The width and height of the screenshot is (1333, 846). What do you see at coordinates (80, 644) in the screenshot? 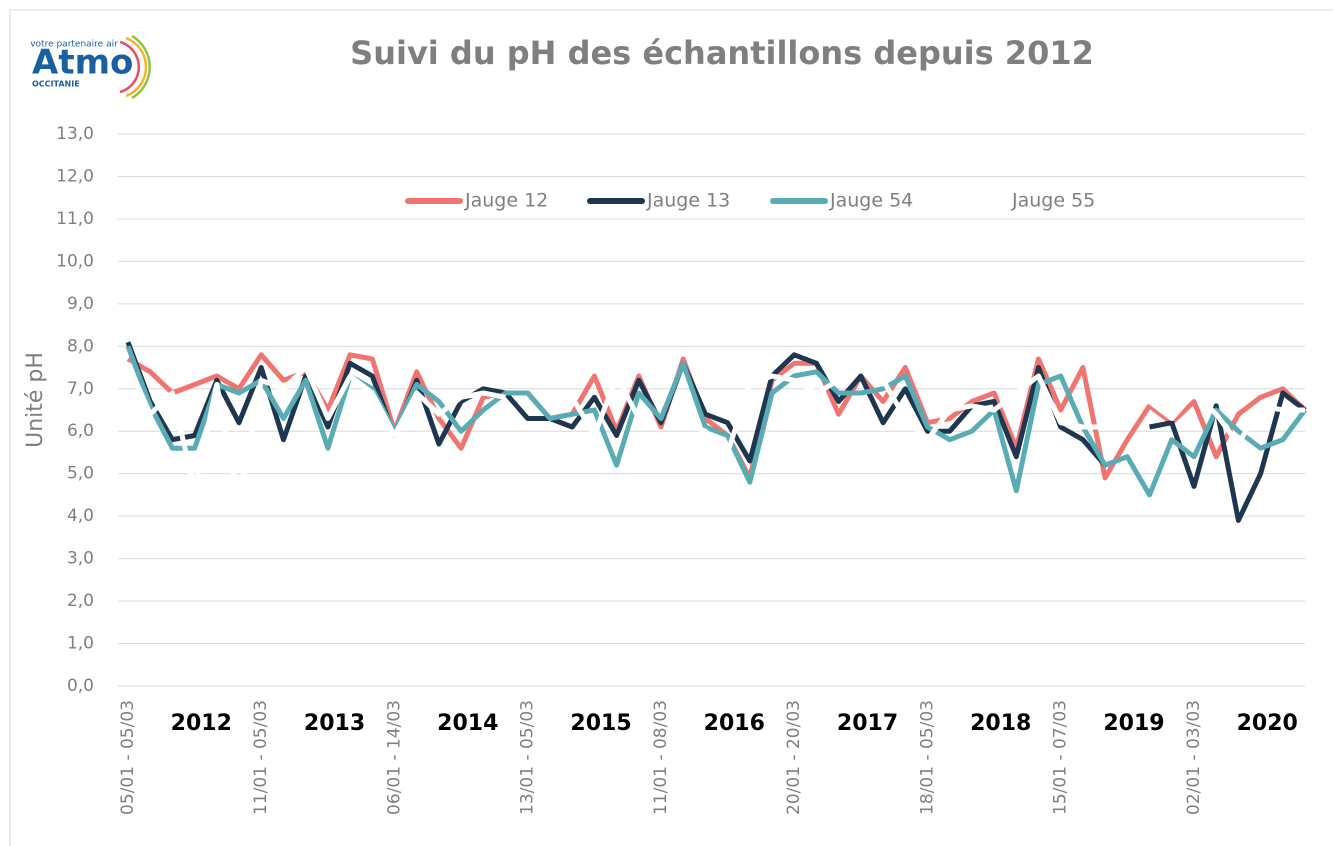
I see `y-tick-label: 1,0` at bounding box center [80, 644].